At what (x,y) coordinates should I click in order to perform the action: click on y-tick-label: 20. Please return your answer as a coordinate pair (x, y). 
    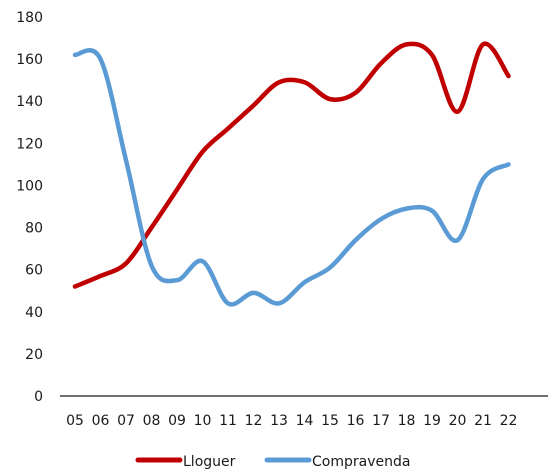
    Looking at the image, I should click on (34, 355).